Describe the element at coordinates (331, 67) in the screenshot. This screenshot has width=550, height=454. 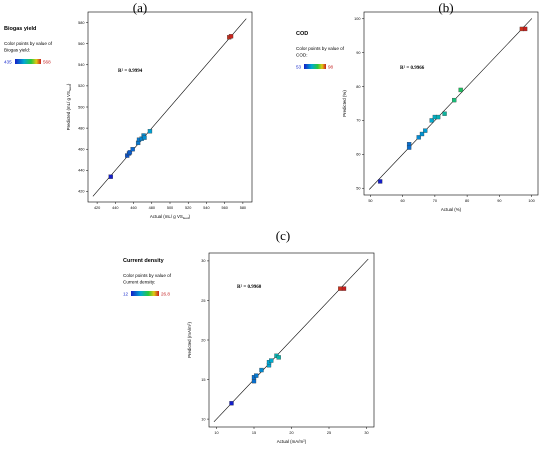
I see `color-max-label: 98` at that location.